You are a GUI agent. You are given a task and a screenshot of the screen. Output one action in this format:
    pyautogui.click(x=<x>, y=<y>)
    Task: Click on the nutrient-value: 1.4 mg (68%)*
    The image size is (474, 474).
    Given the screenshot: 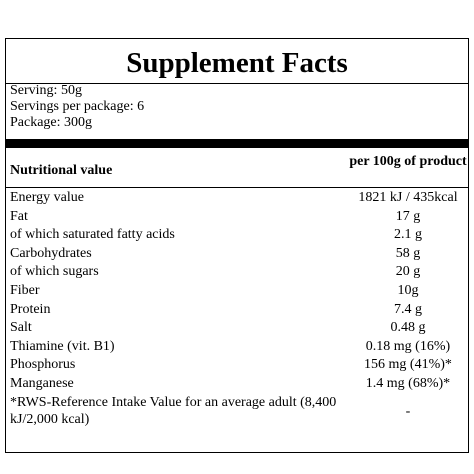 What is the action you would take?
    pyautogui.click(x=408, y=383)
    